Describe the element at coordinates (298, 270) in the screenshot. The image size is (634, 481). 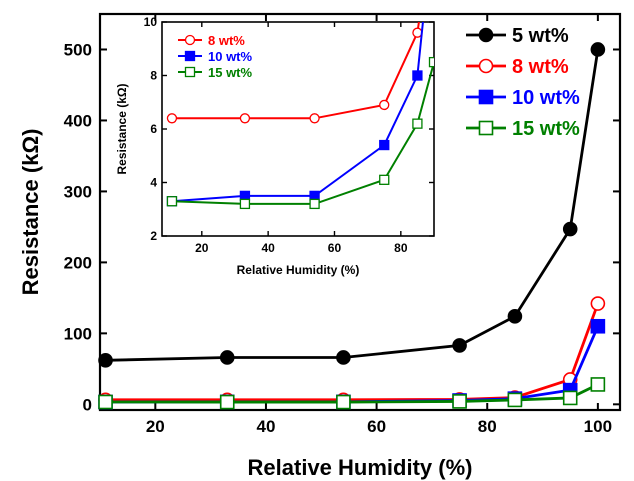
I see `inset-x-axis-title: Relative Humidity (%)` at that location.